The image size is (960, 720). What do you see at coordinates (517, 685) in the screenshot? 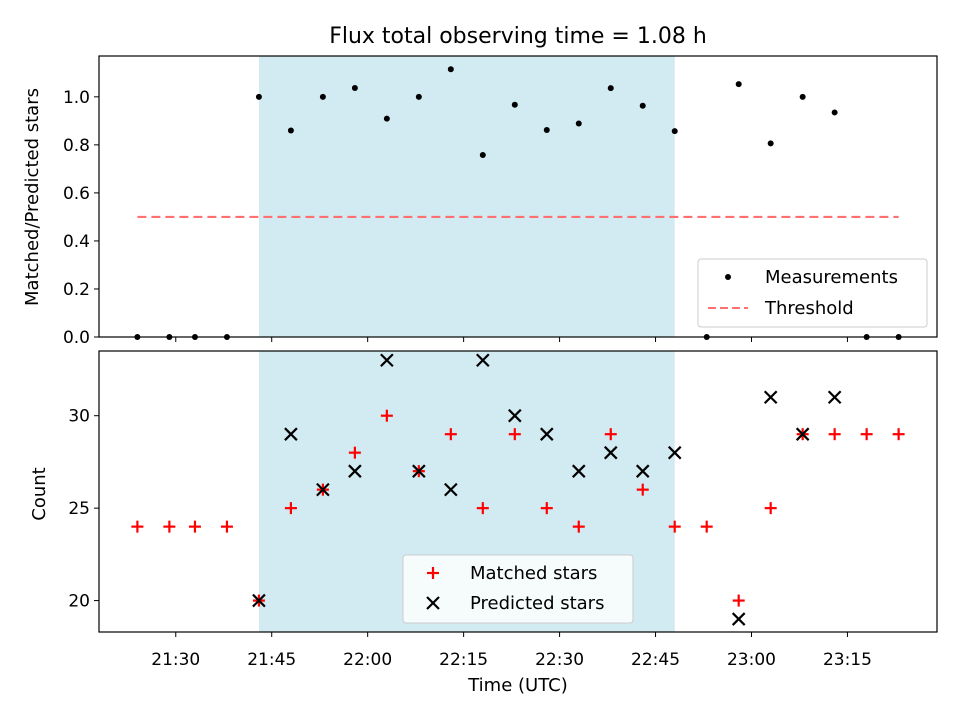
I see `count-x-label: Time (UTC)` at bounding box center [517, 685].